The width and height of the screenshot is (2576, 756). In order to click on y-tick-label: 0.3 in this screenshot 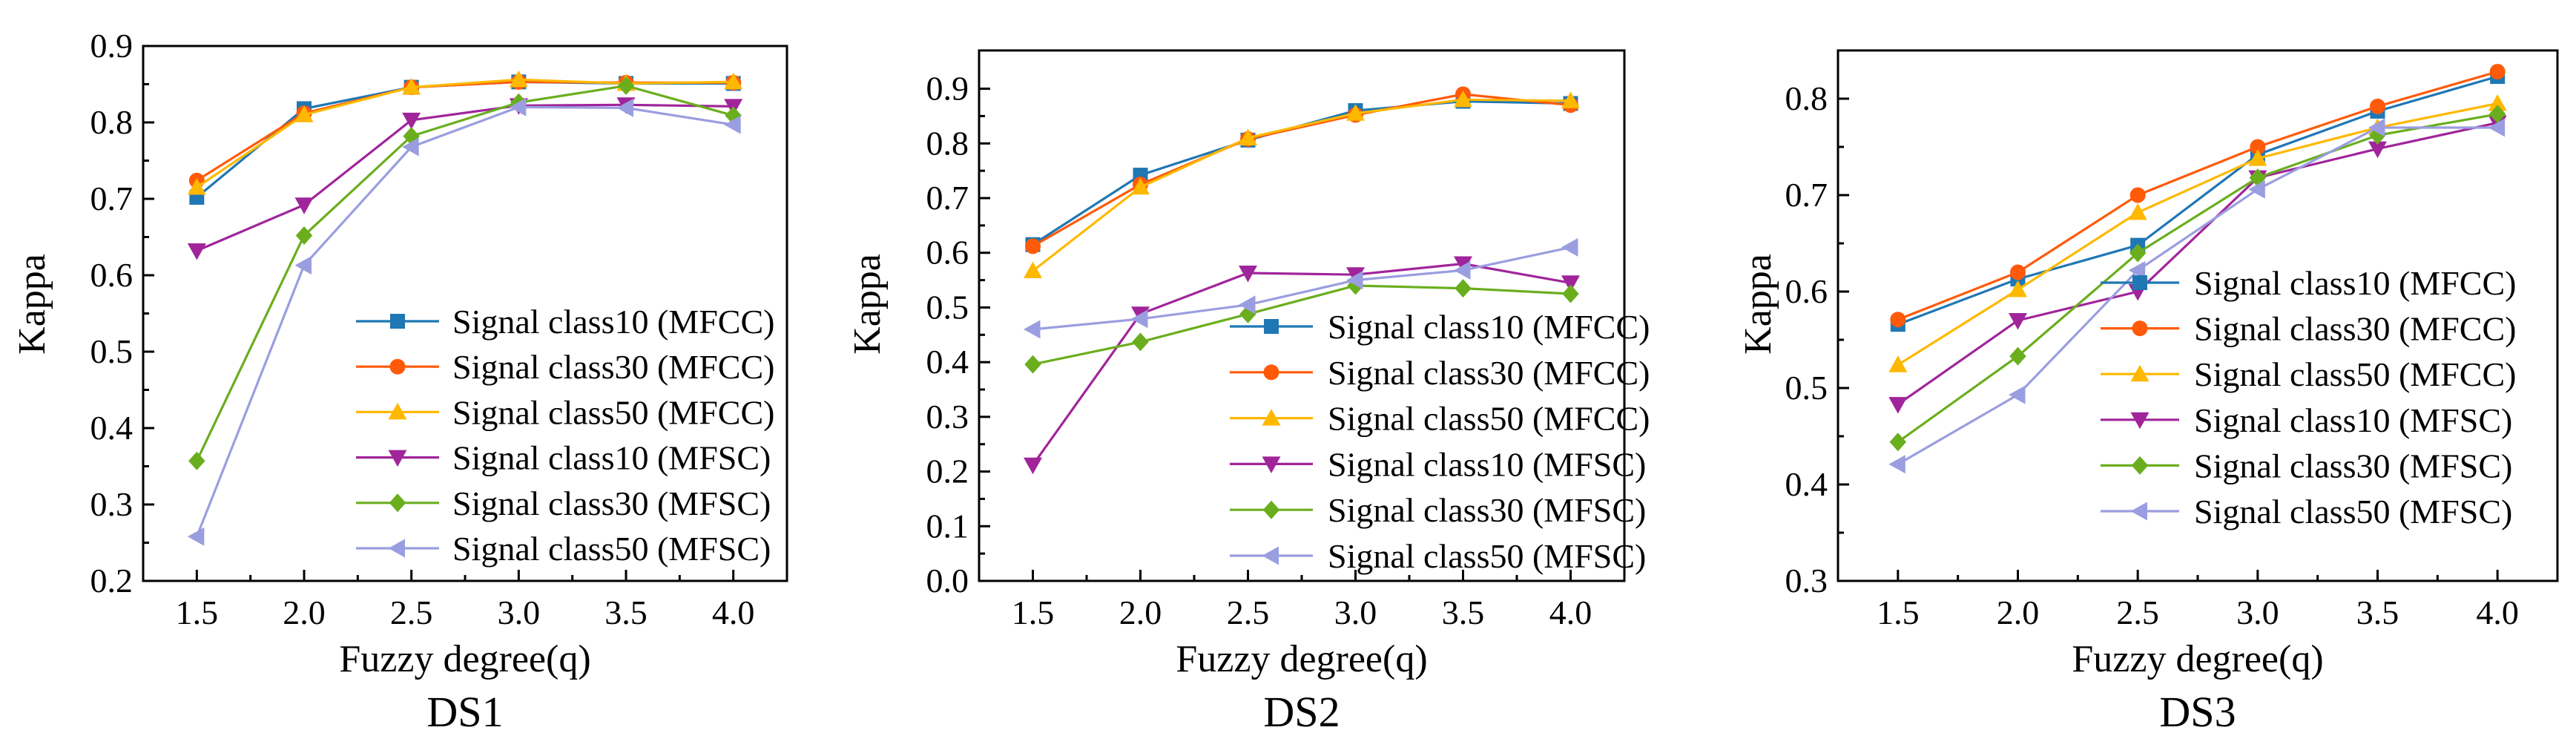, I will do `click(1807, 580)`.